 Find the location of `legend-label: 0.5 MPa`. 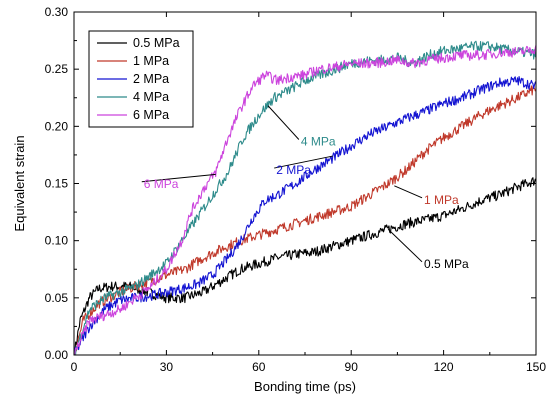

legend-label: 0.5 MPa is located at coordinates (156, 43).